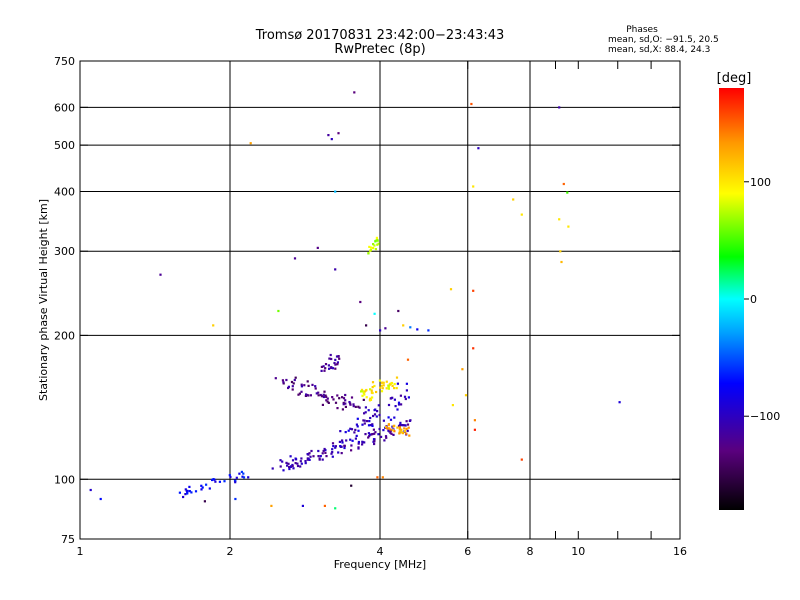  I want to click on x-tick-label: 2, so click(230, 551).